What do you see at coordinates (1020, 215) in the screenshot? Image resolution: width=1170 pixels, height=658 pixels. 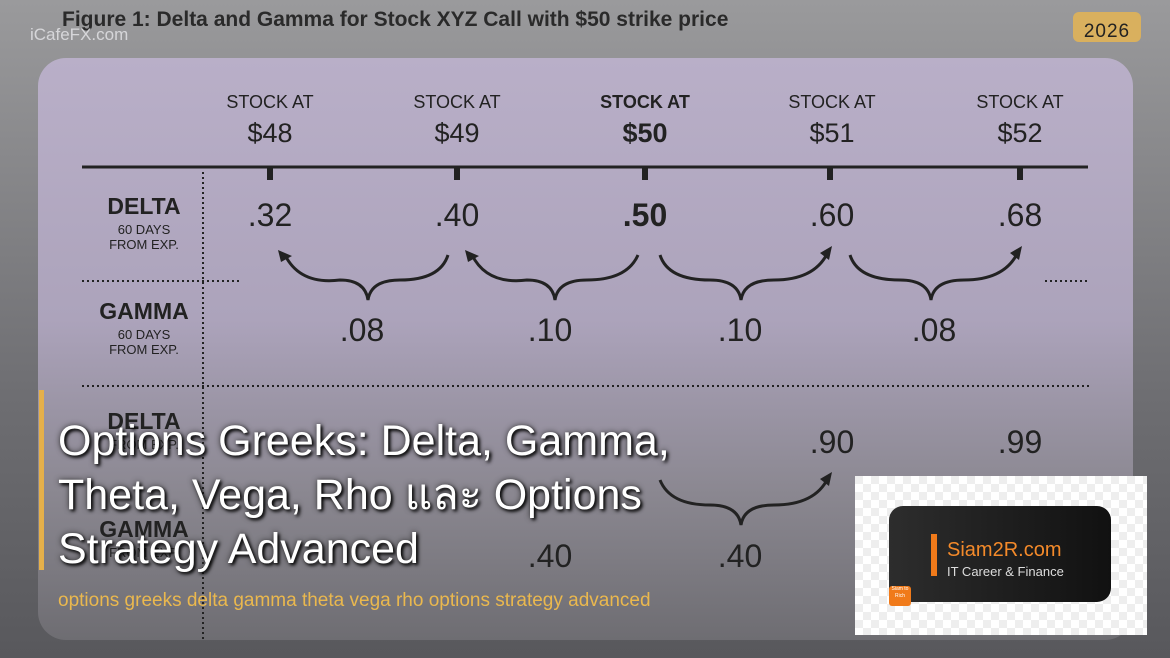 I see `delta-value: .68` at bounding box center [1020, 215].